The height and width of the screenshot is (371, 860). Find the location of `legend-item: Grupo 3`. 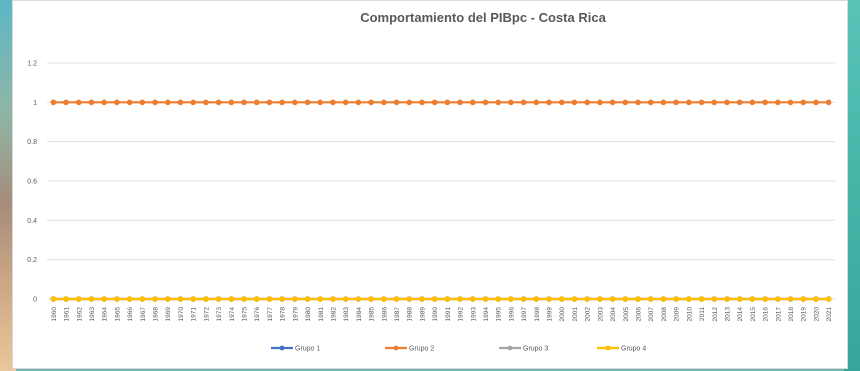

legend-item: Grupo 3 is located at coordinates (523, 349).